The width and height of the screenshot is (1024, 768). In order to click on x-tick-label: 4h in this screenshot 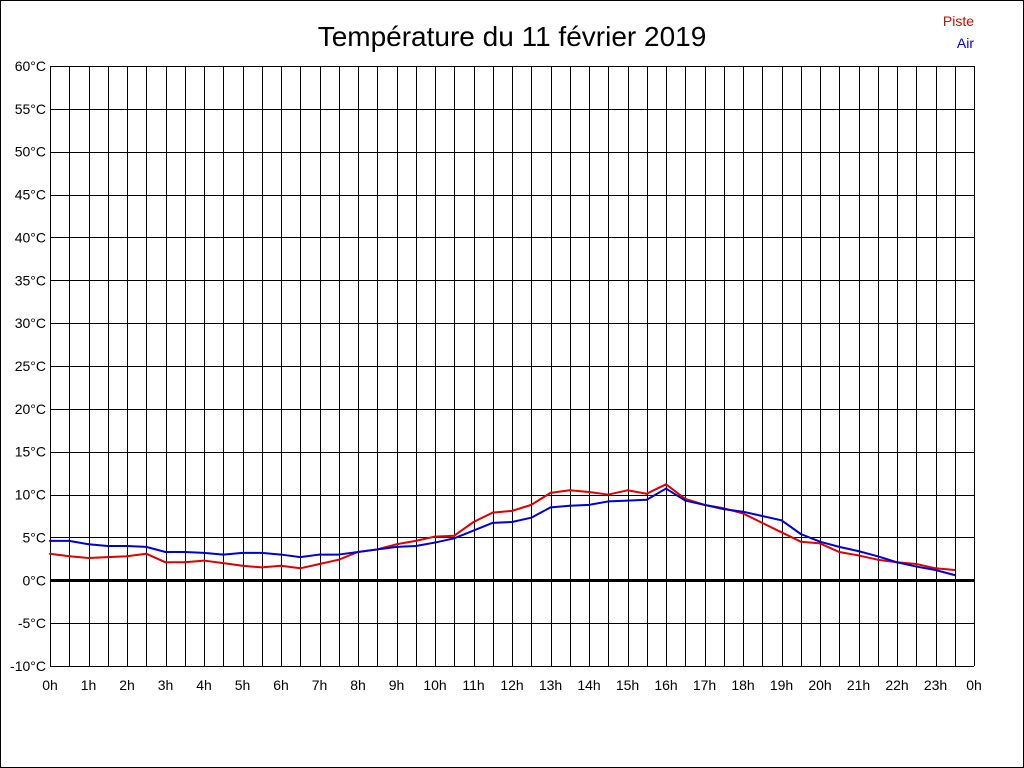, I will do `click(204, 685)`.